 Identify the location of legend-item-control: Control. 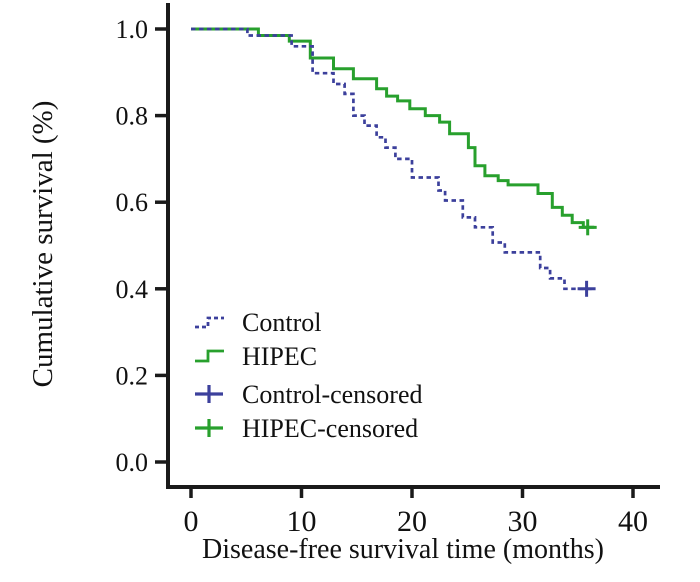
(258, 322).